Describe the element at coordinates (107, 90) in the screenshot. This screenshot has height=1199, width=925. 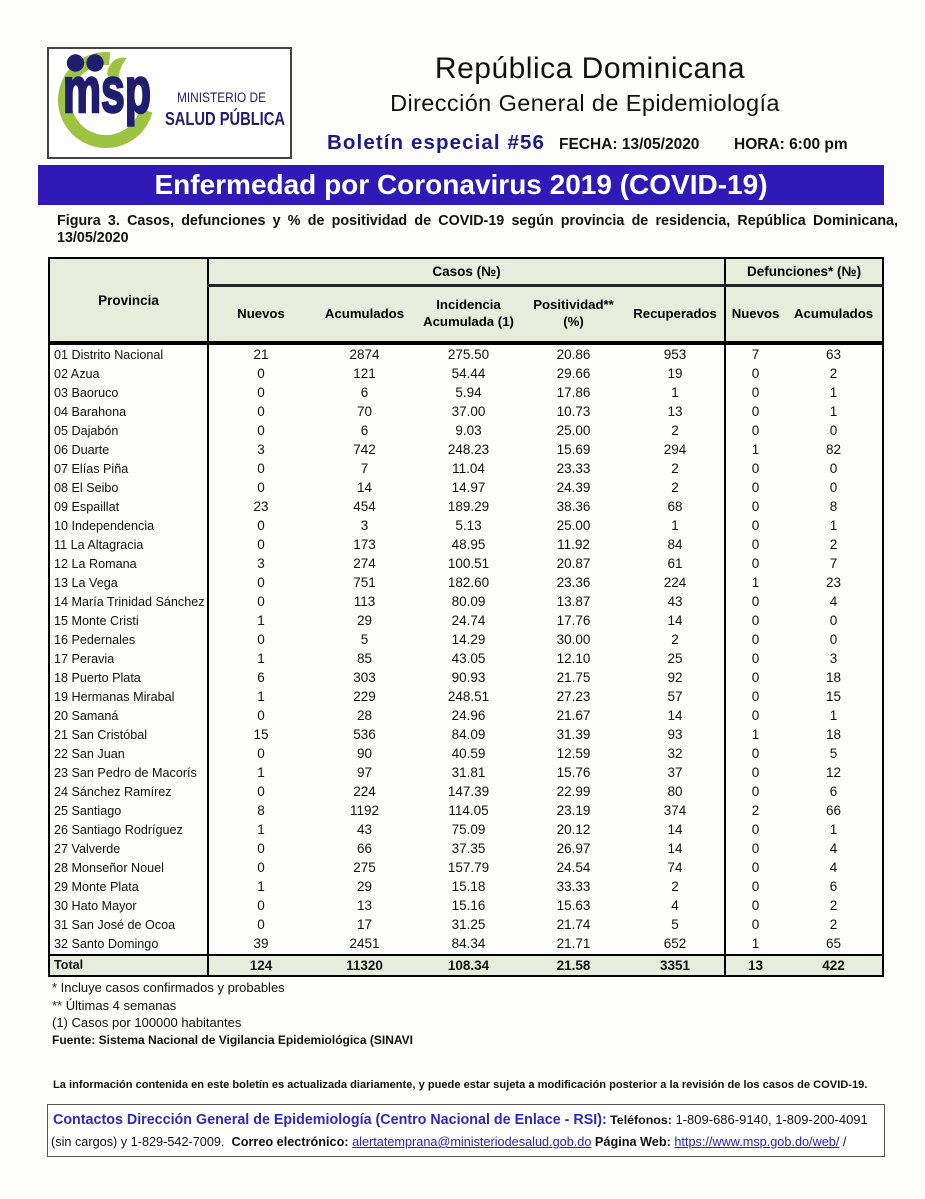
I see `svg-text: msp` at that location.